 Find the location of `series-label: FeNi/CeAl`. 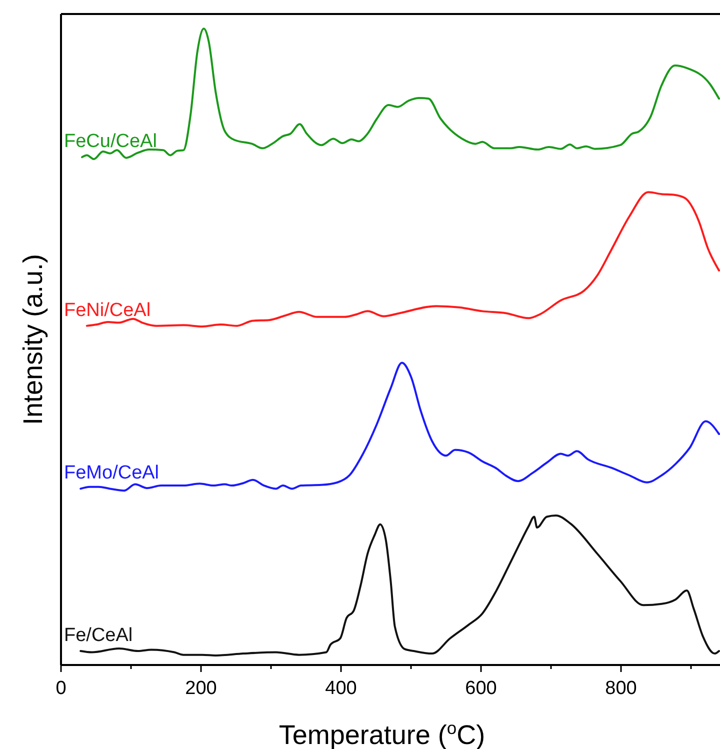

series-label: FeNi/CeAl is located at coordinates (107, 310).